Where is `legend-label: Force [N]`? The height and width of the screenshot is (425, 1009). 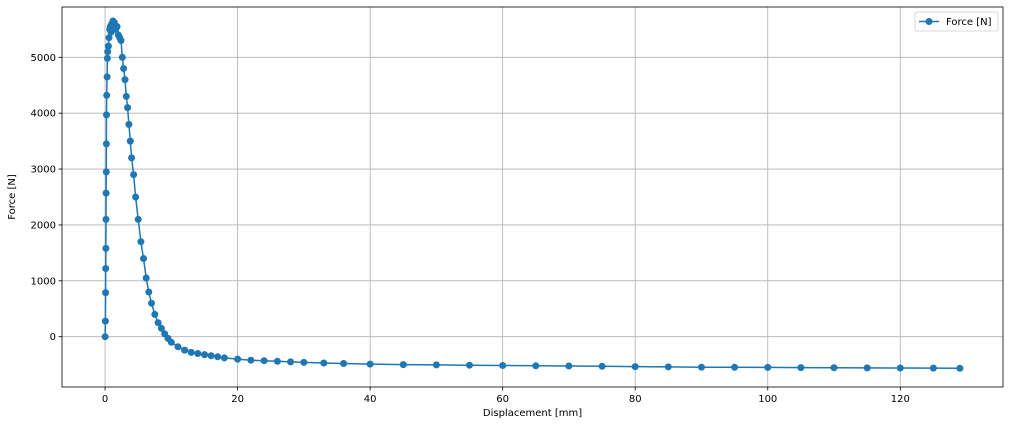 legend-label: Force [N] is located at coordinates (969, 22).